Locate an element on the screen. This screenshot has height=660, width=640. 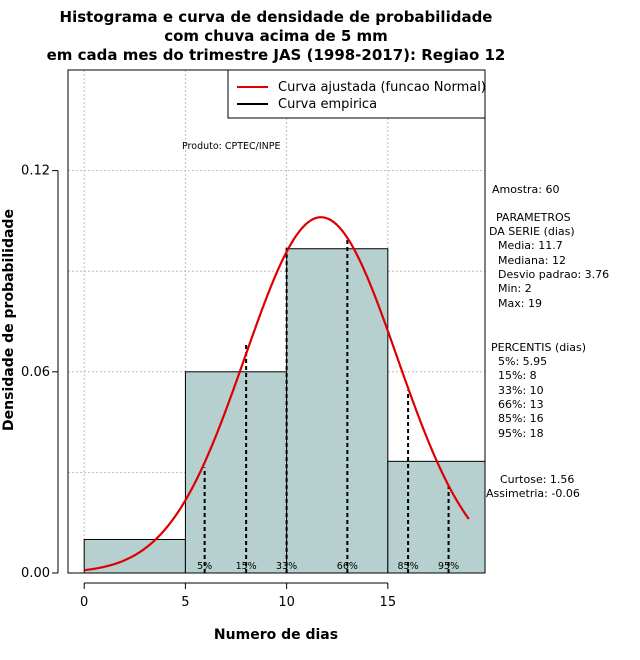
legend-label-normal: Curva ajustada (funcao Normal) is located at coordinates (382, 87).